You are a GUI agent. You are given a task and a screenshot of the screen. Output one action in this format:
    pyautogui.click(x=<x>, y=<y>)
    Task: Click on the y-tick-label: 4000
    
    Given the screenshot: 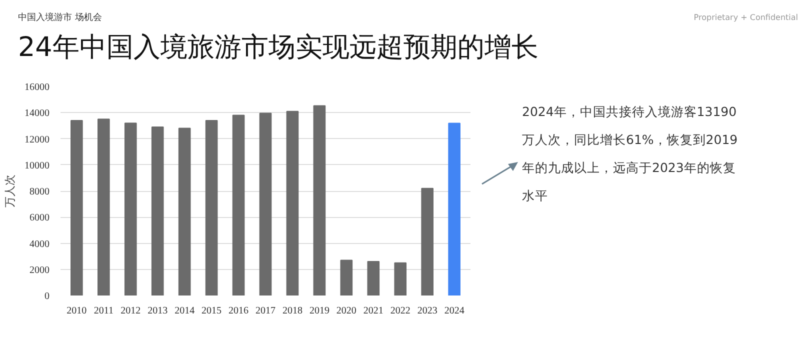 What is the action you would take?
    pyautogui.click(x=40, y=244)
    